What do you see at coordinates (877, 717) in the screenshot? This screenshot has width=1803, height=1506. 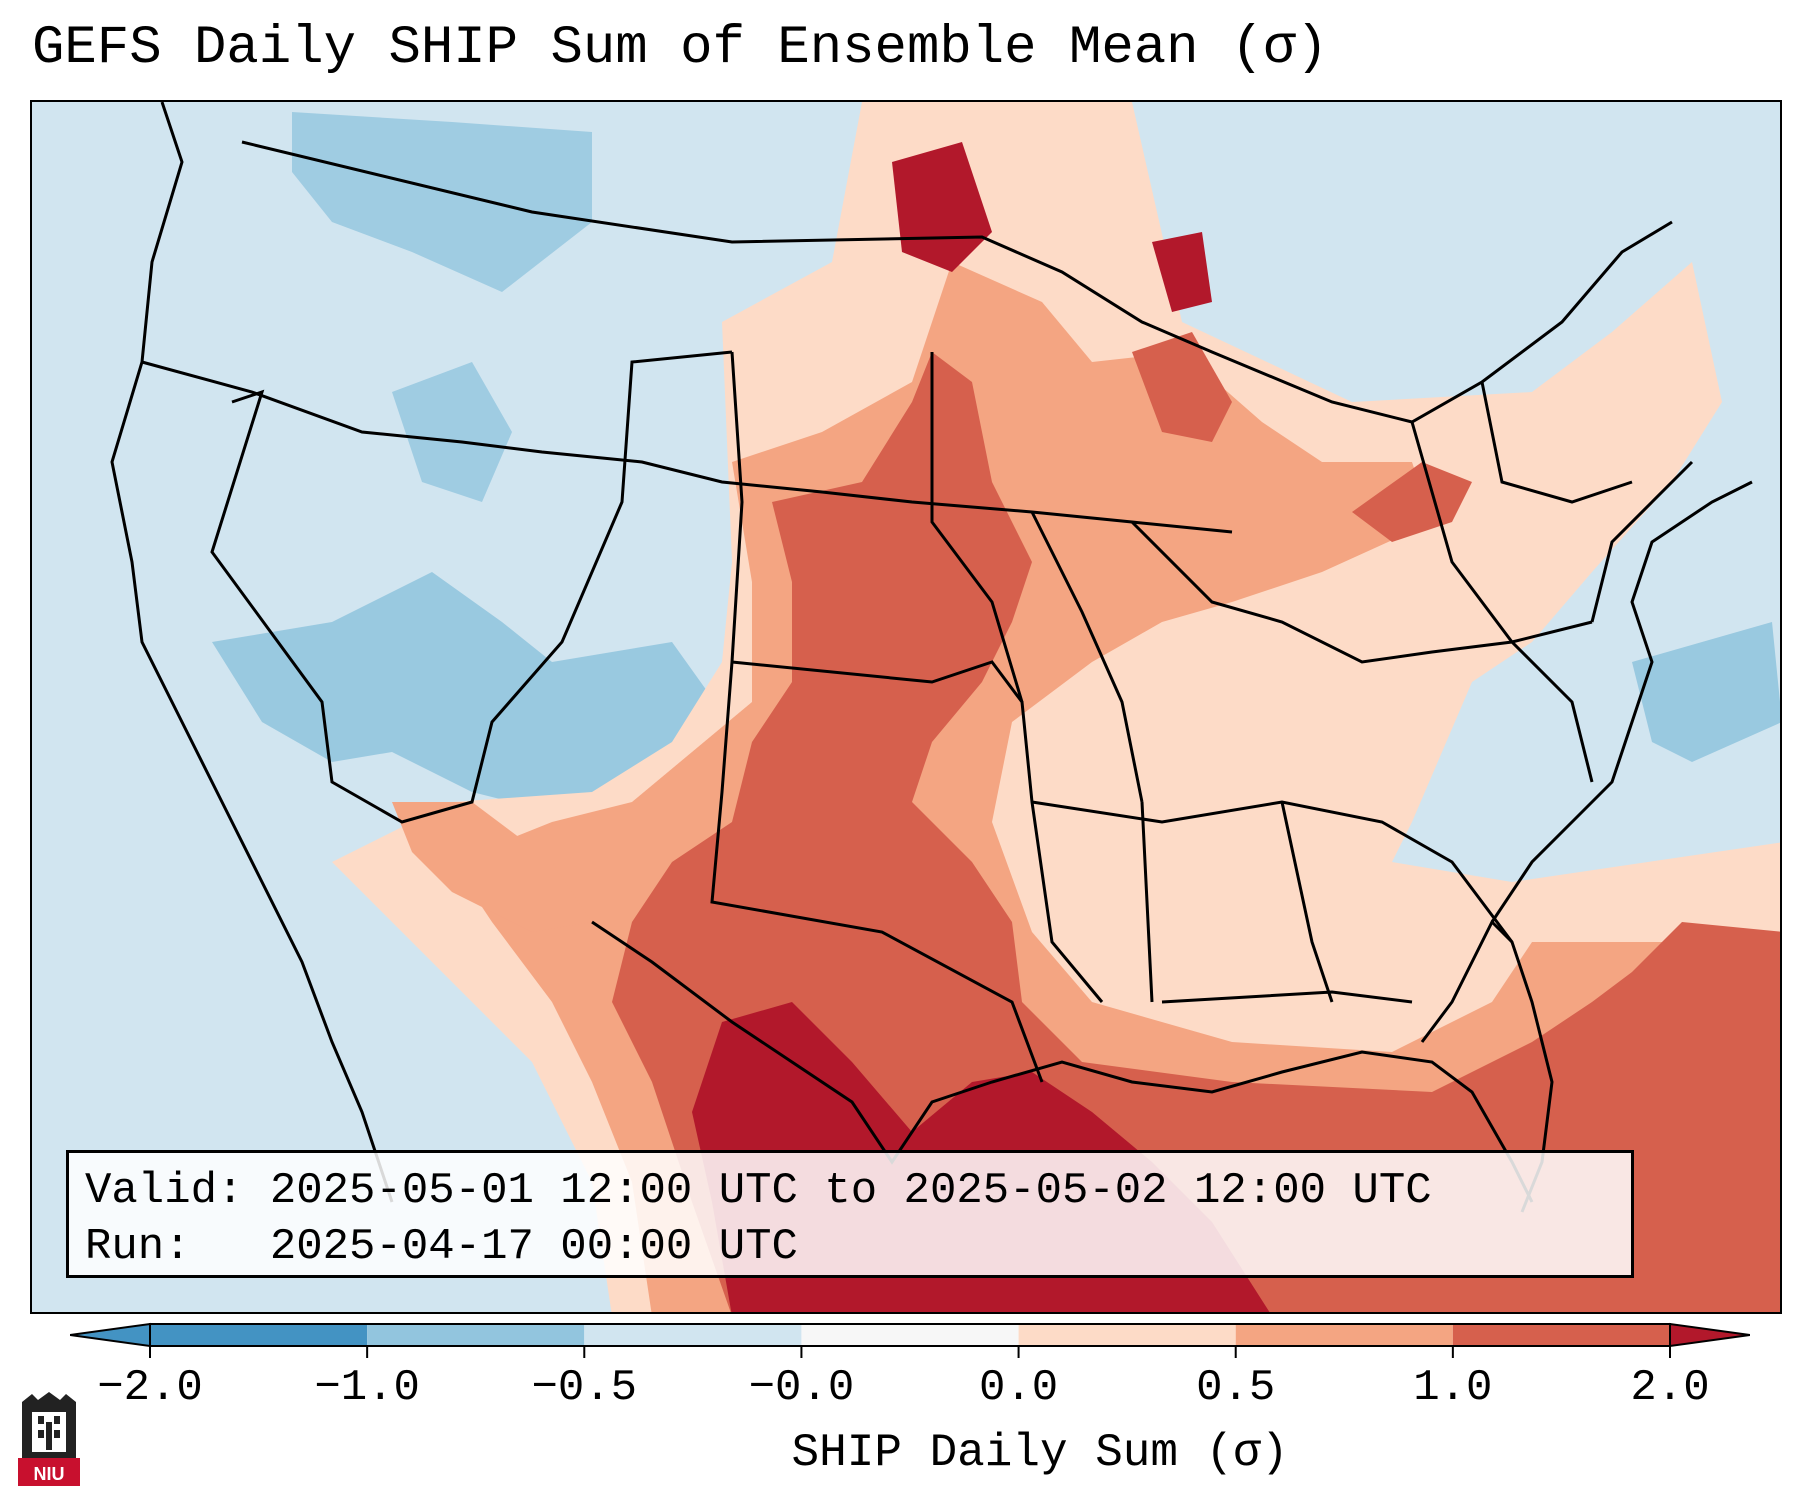 I see `state-lines-central` at bounding box center [877, 717].